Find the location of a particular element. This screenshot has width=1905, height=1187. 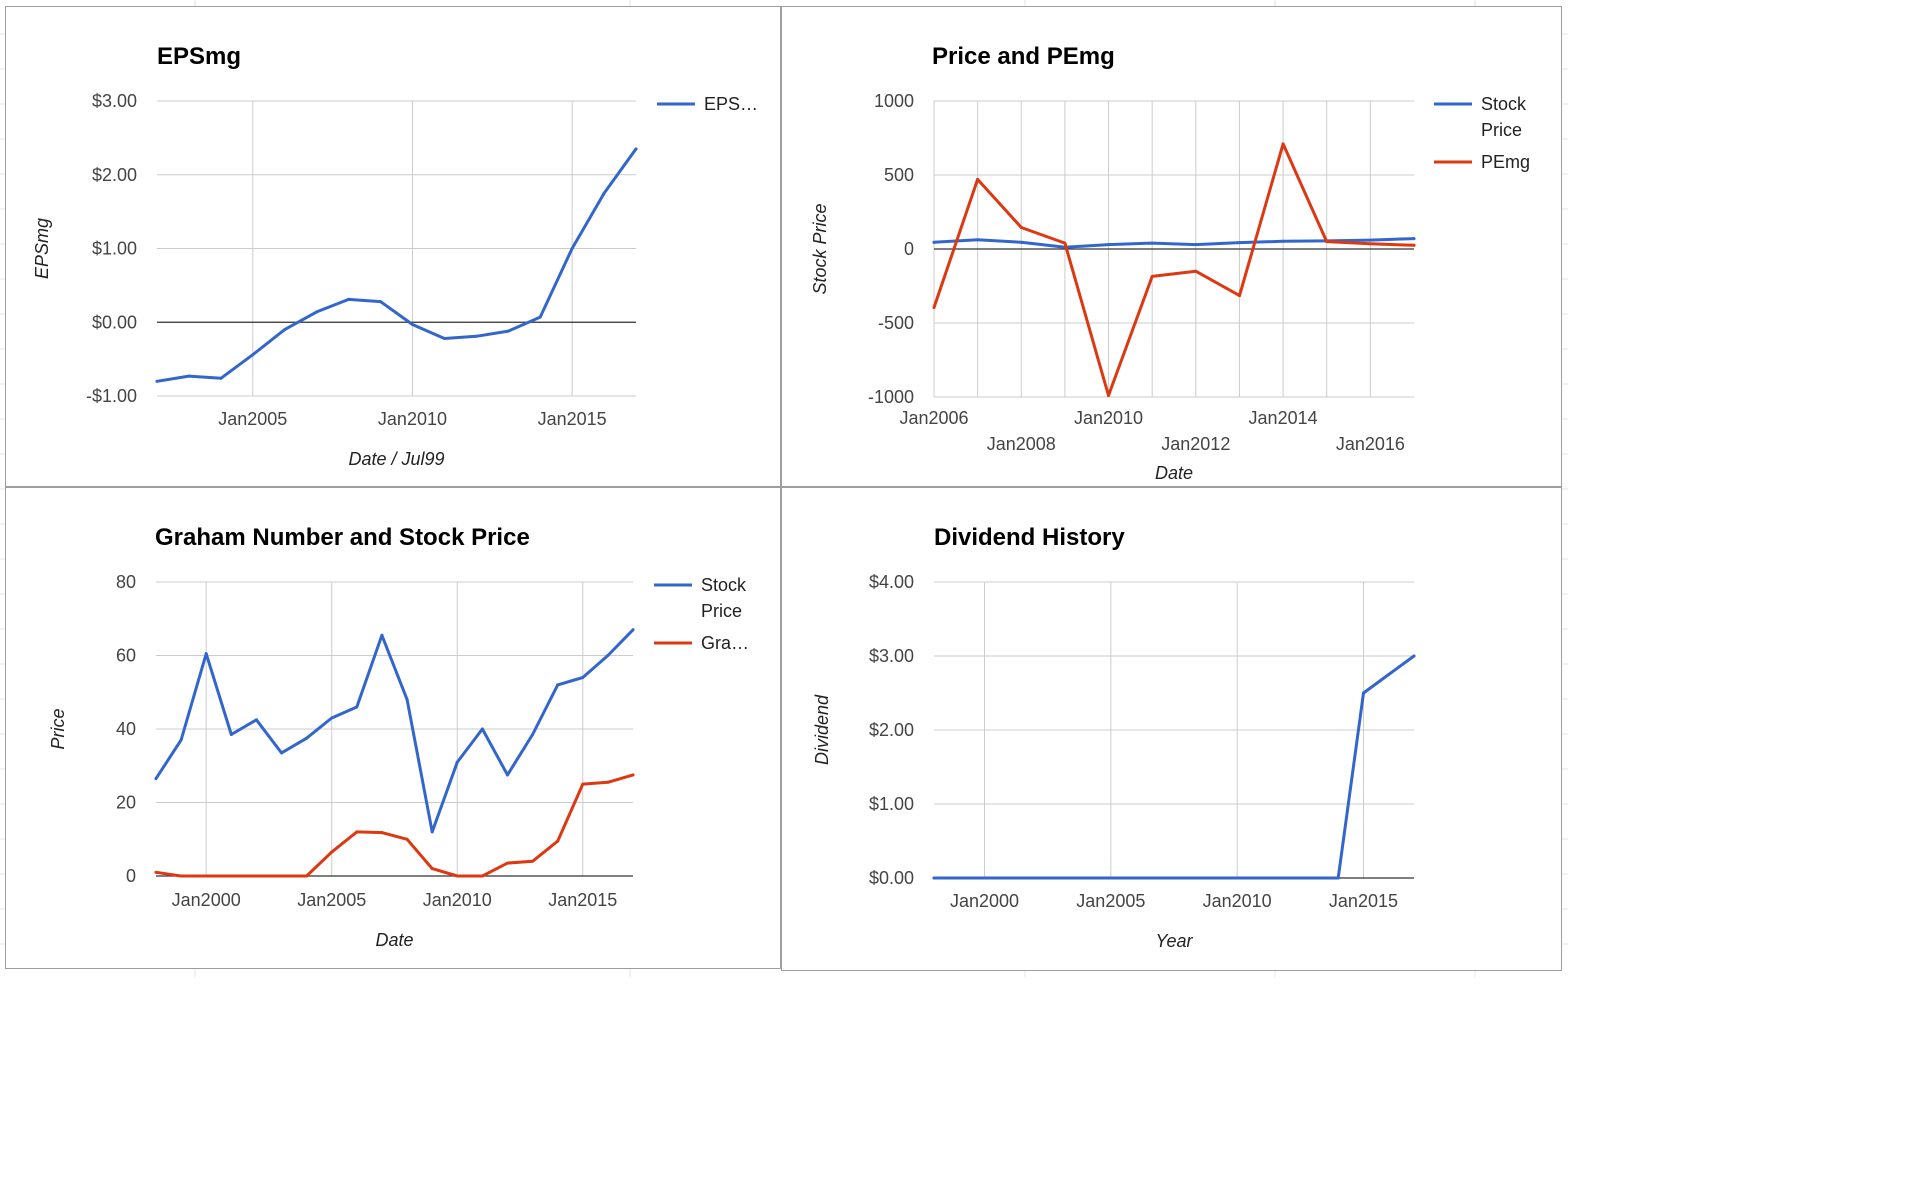

y-tick-label: 60 is located at coordinates (126, 656).